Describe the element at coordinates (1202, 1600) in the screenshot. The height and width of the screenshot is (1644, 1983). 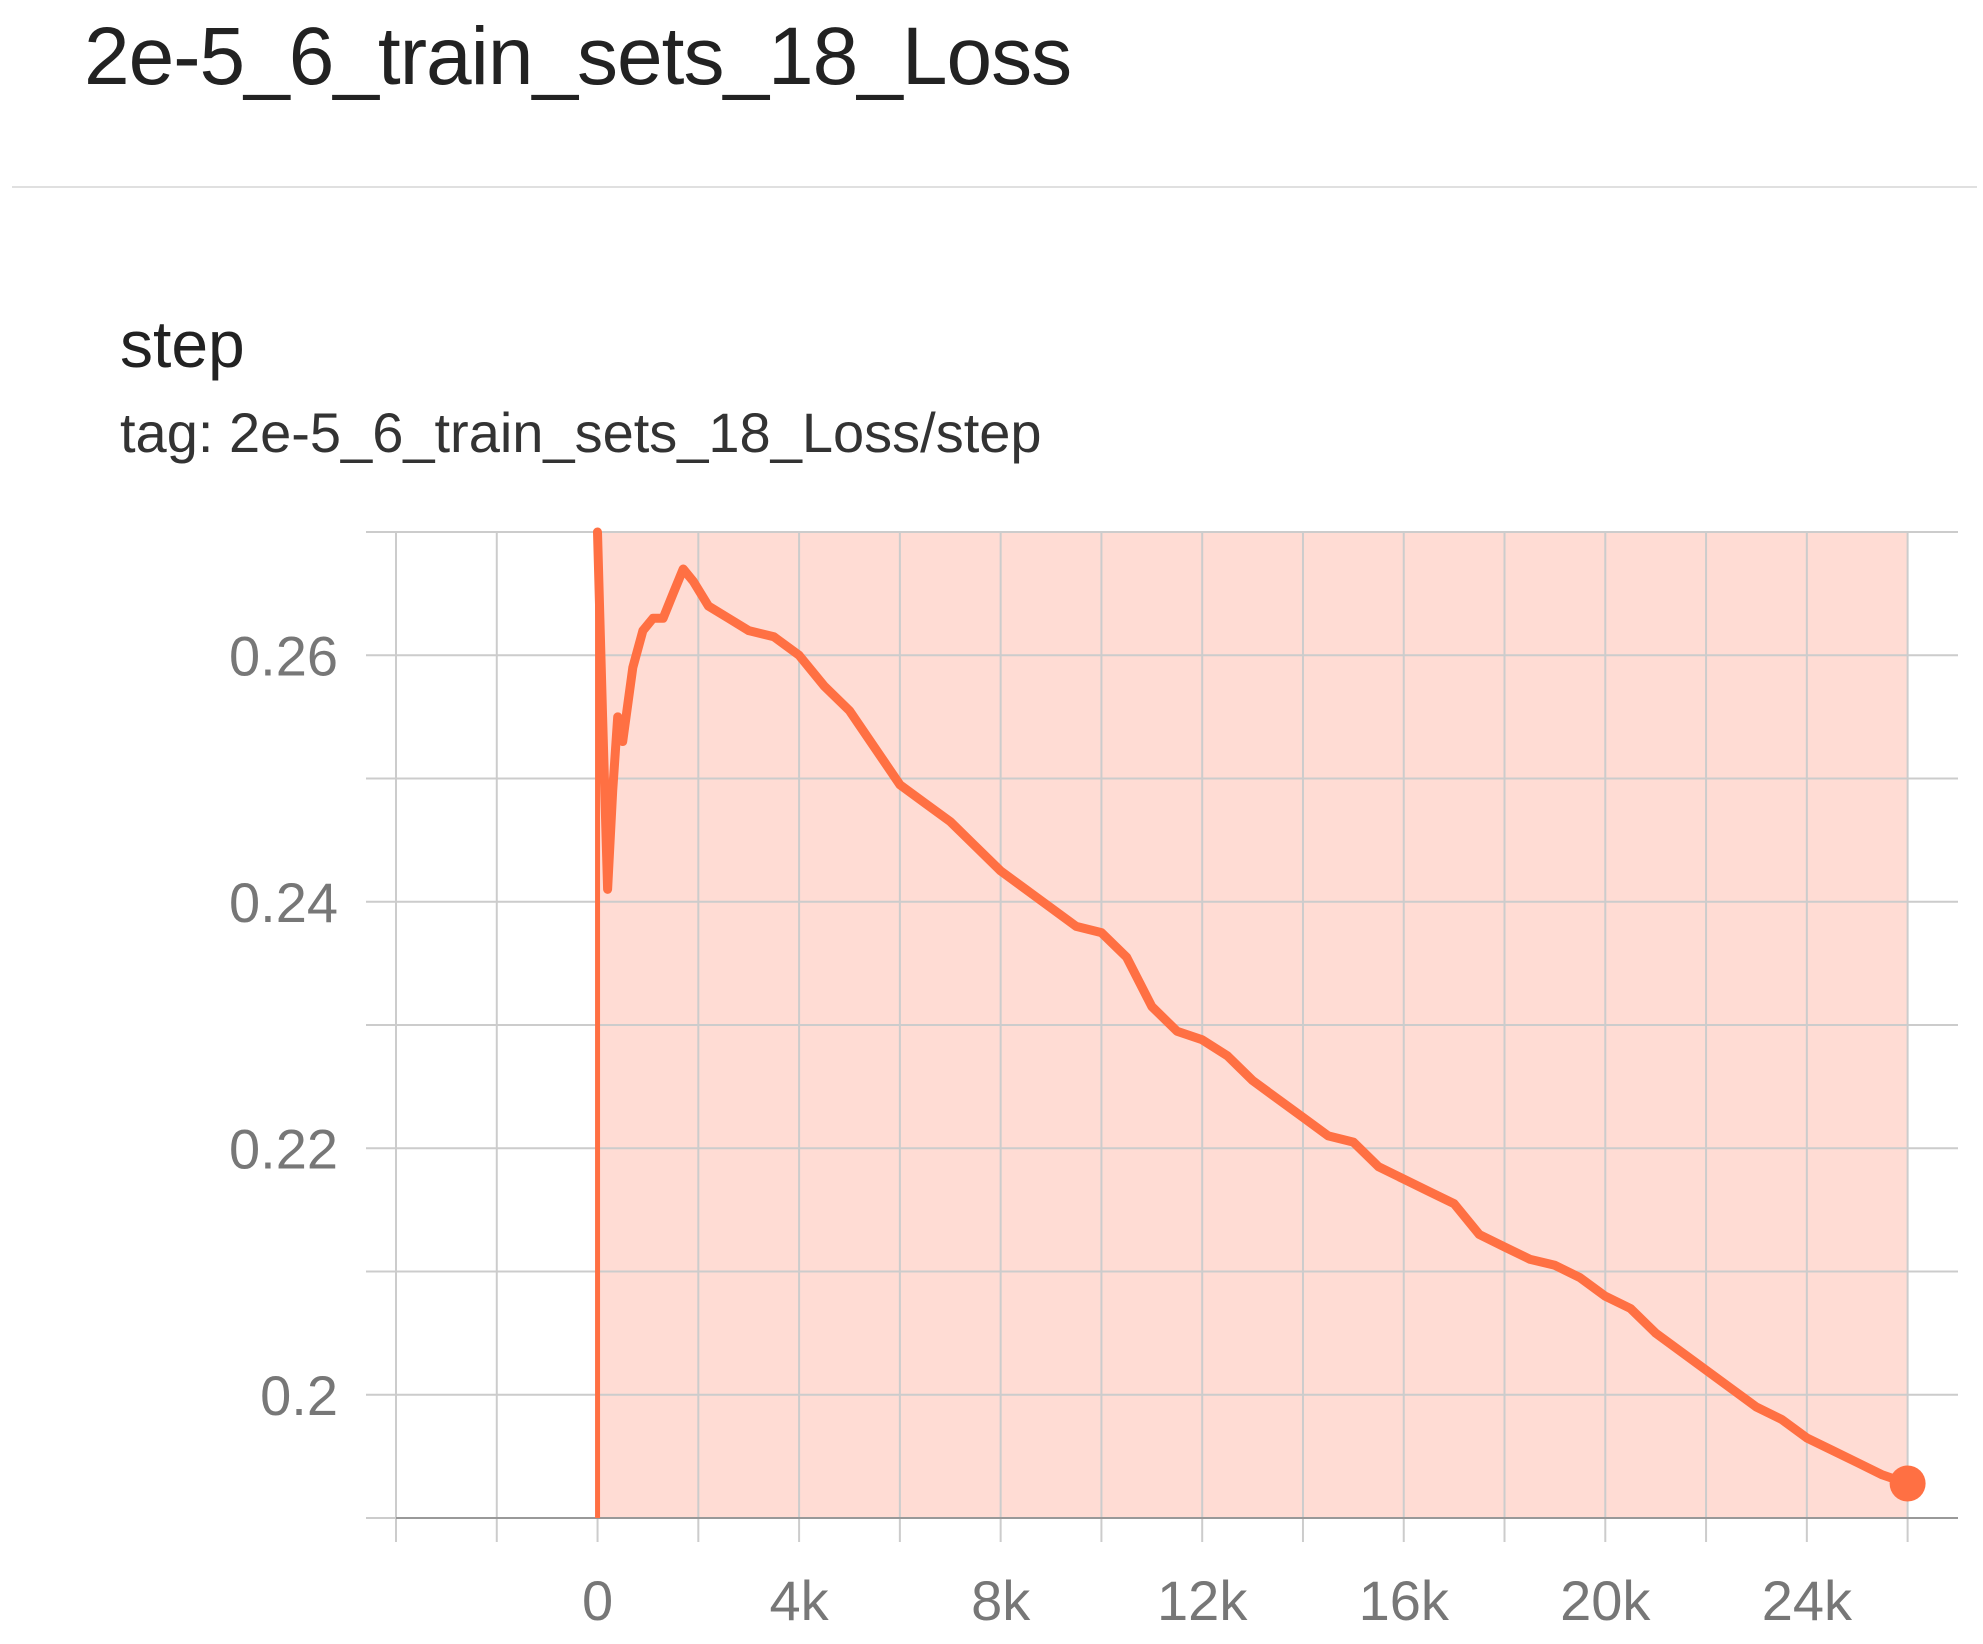
I see `x-tick-label: 12k` at that location.